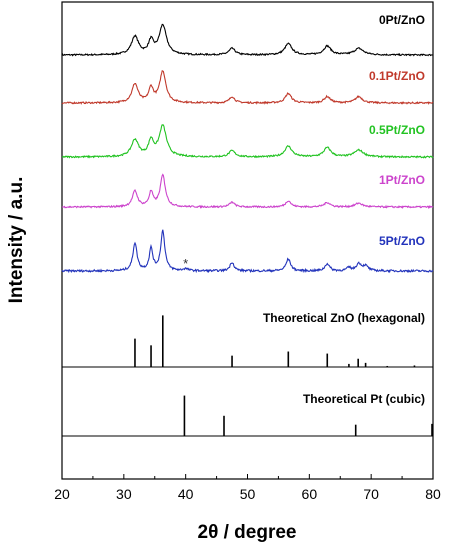  What do you see at coordinates (185, 263) in the screenshot?
I see `impurity-asterisk: *` at bounding box center [185, 263].